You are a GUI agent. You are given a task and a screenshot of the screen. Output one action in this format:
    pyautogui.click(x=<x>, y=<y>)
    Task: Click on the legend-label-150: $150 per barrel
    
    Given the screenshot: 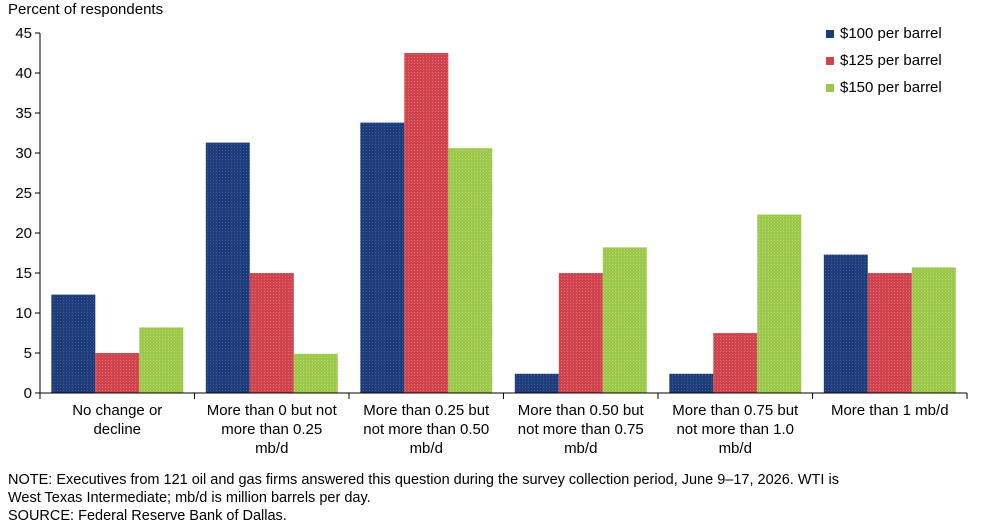 What is the action you would take?
    pyautogui.click(x=891, y=87)
    